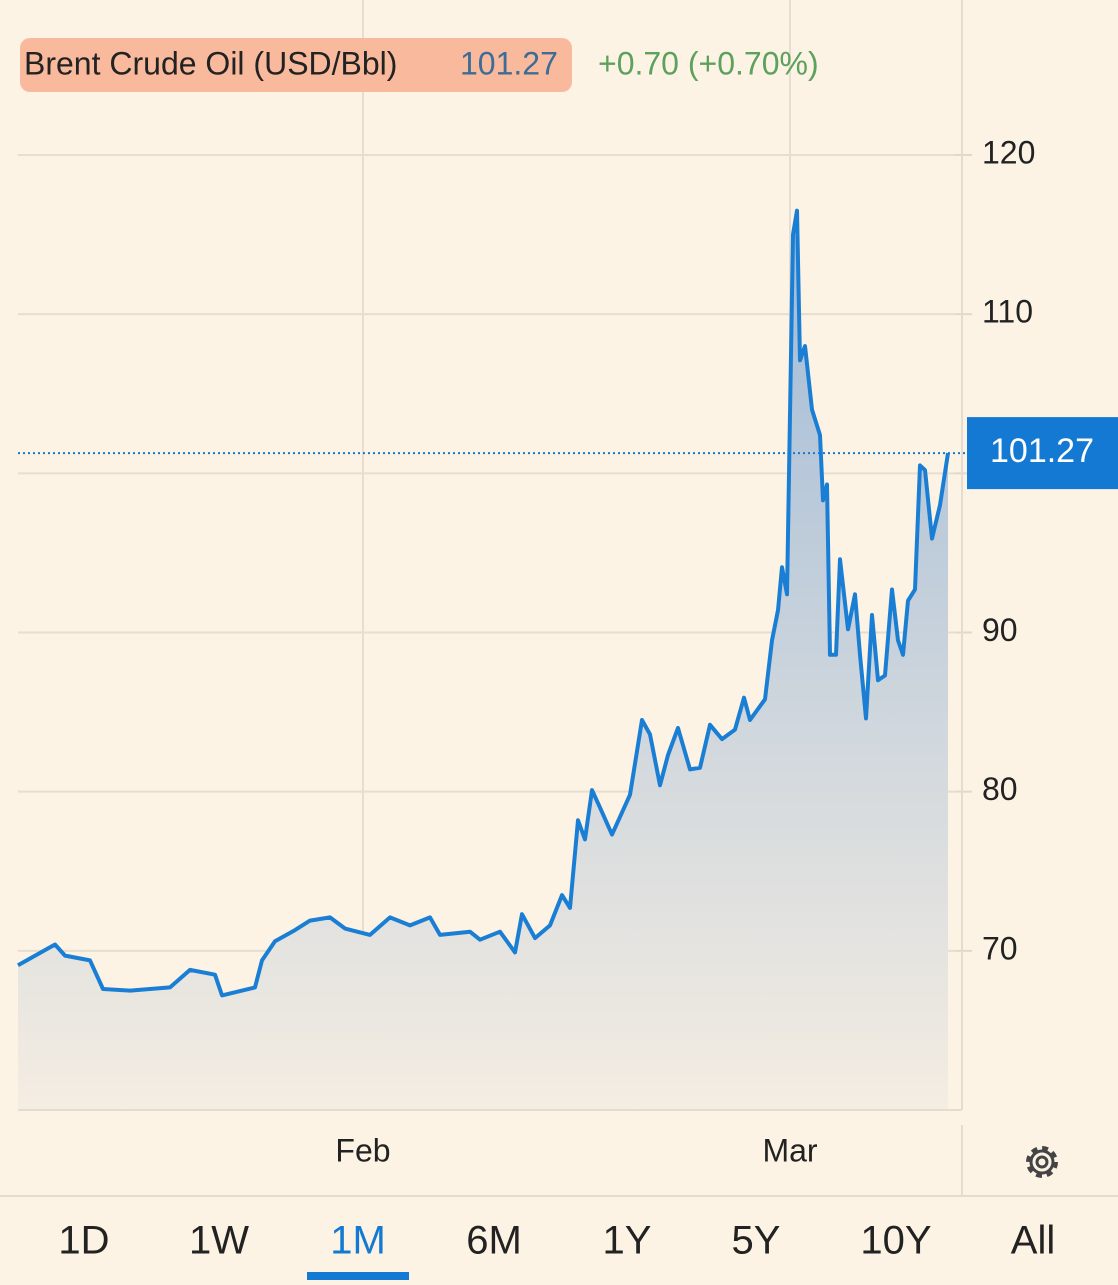 Image resolution: width=1118 pixels, height=1285 pixels. What do you see at coordinates (568, 453) in the screenshot?
I see `current-price: 101.27` at bounding box center [568, 453].